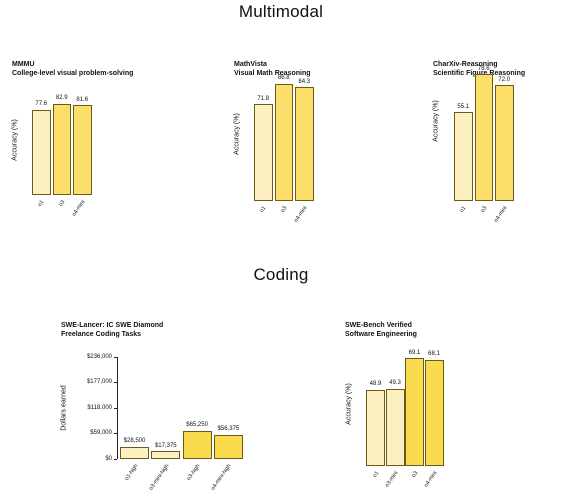 This screenshot has width=562, height=500. Describe the element at coordinates (134, 441) in the screenshot. I see `data-label: $28,500` at that location.